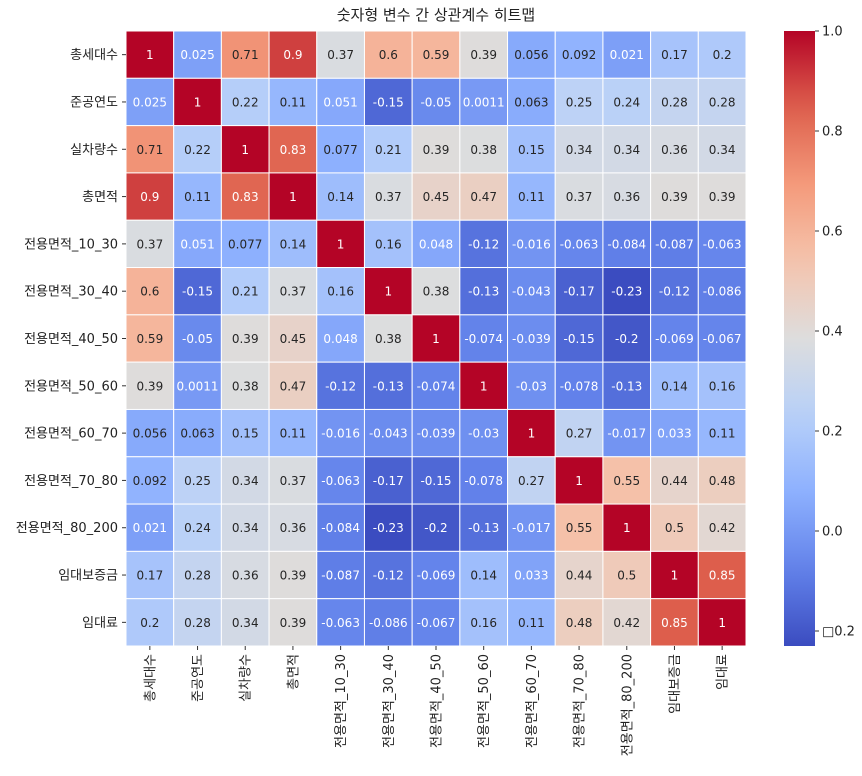 The width and height of the screenshot is (862, 776). I want to click on cell-value-label: 0.2, so click(149, 623).